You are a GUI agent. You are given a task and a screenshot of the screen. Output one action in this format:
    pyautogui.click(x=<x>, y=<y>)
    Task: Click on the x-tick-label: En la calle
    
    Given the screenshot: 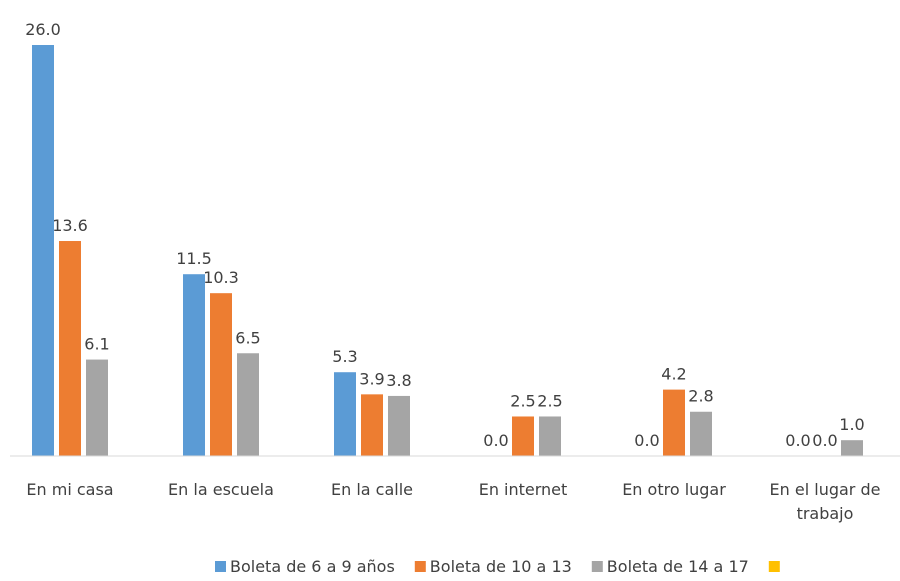 What is the action you would take?
    pyautogui.click(x=371, y=489)
    